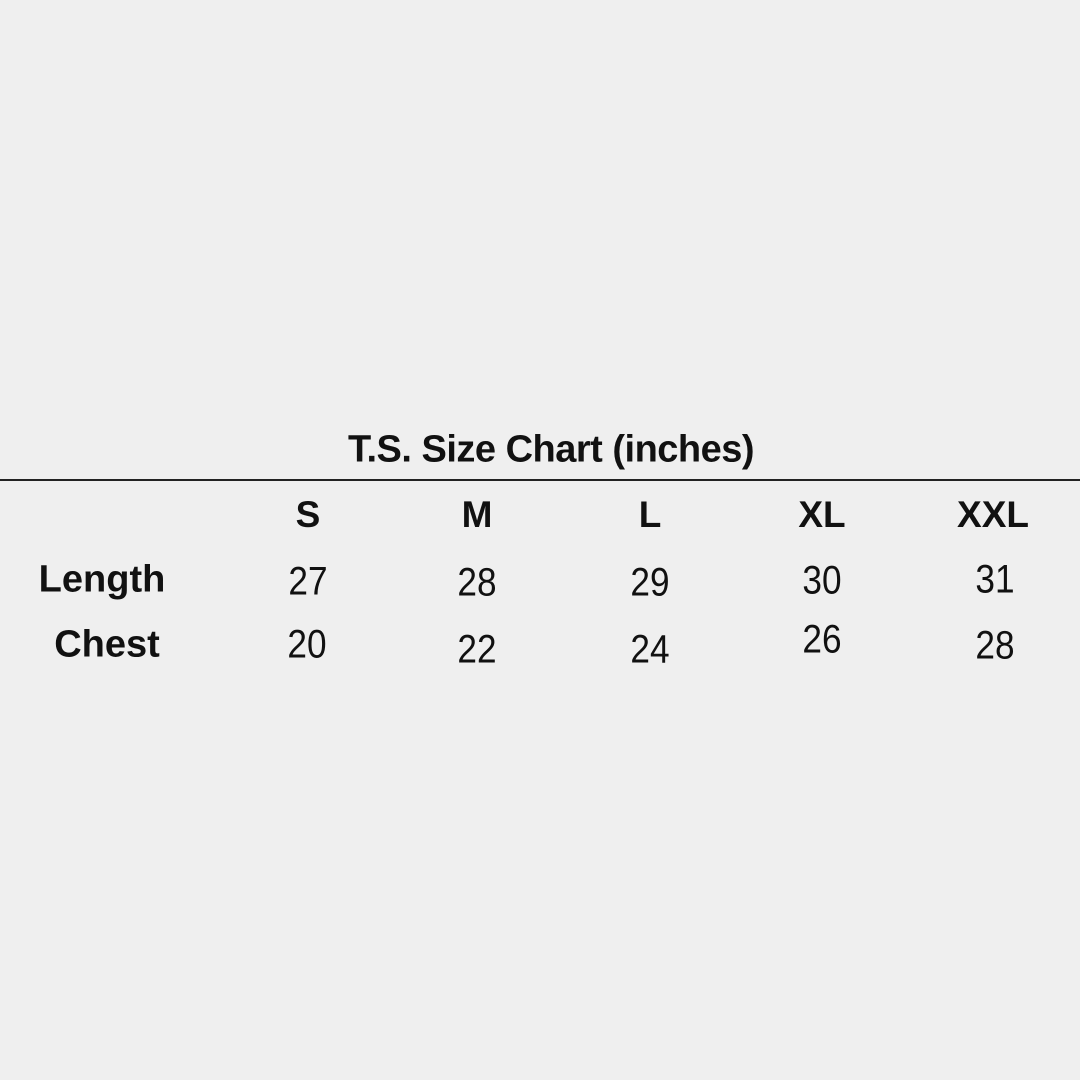 This screenshot has height=1080, width=1080. Describe the element at coordinates (307, 644) in the screenshot. I see `cell-chest-s: 20` at that location.